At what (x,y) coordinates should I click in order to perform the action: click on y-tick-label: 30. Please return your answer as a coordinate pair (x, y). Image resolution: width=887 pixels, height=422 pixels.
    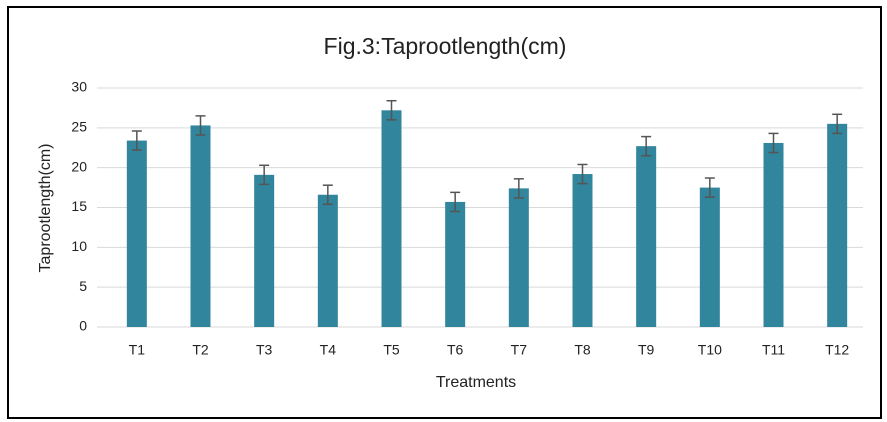
    Looking at the image, I should click on (79, 87).